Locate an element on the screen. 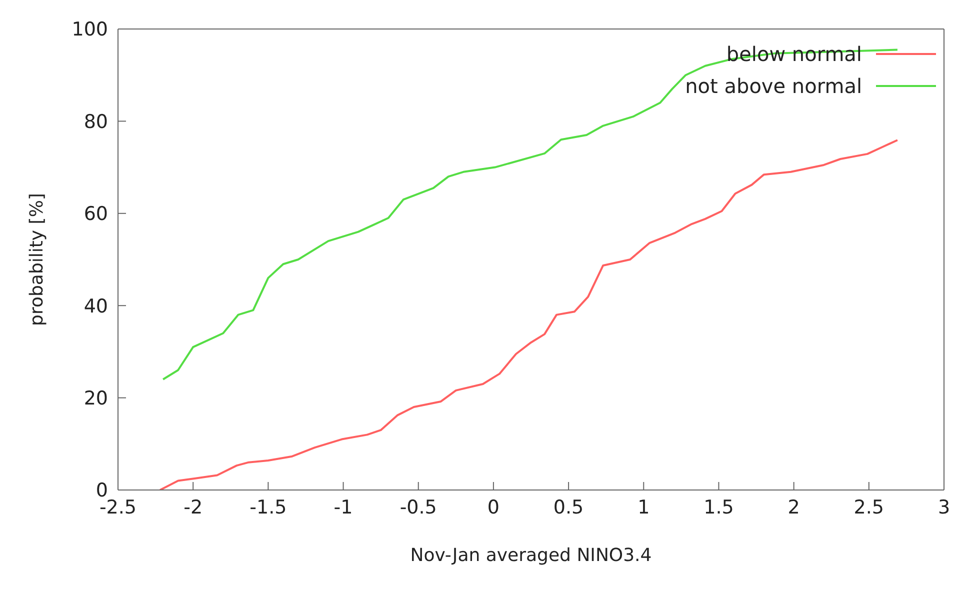  x-tick-label: 3 is located at coordinates (944, 507).